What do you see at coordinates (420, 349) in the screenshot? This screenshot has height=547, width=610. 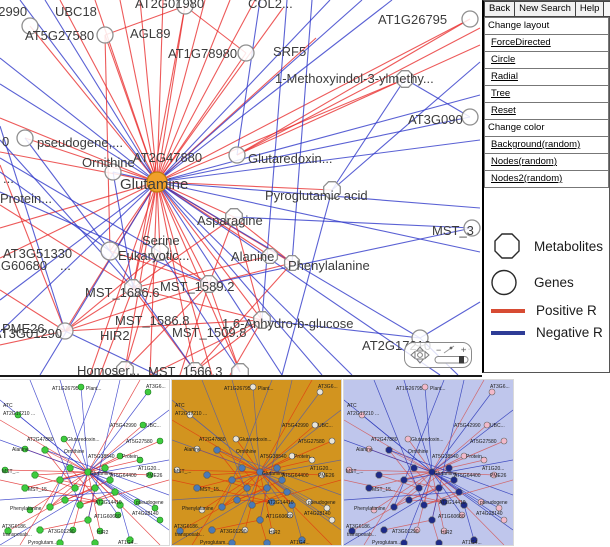 I see `pan-up-arrow-icon` at bounding box center [420, 349].